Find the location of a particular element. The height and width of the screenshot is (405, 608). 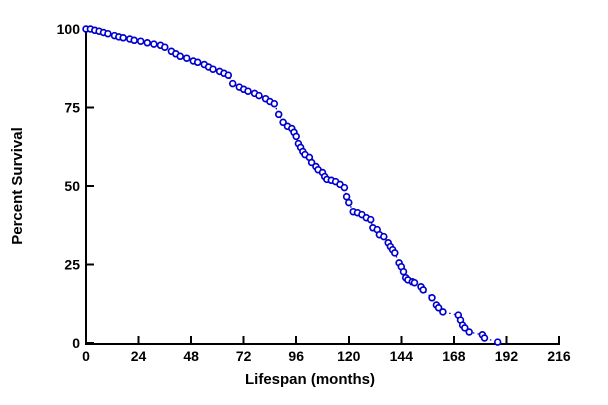

x-axis-title: Lifespan (months) is located at coordinates (310, 379).